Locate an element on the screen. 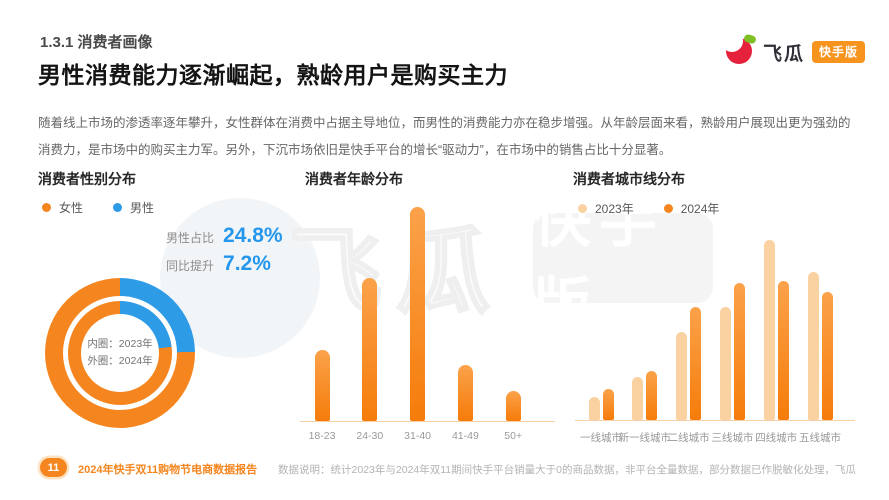 The height and width of the screenshot is (500, 889). city-bar-三线城市-2024年 is located at coordinates (739, 351).